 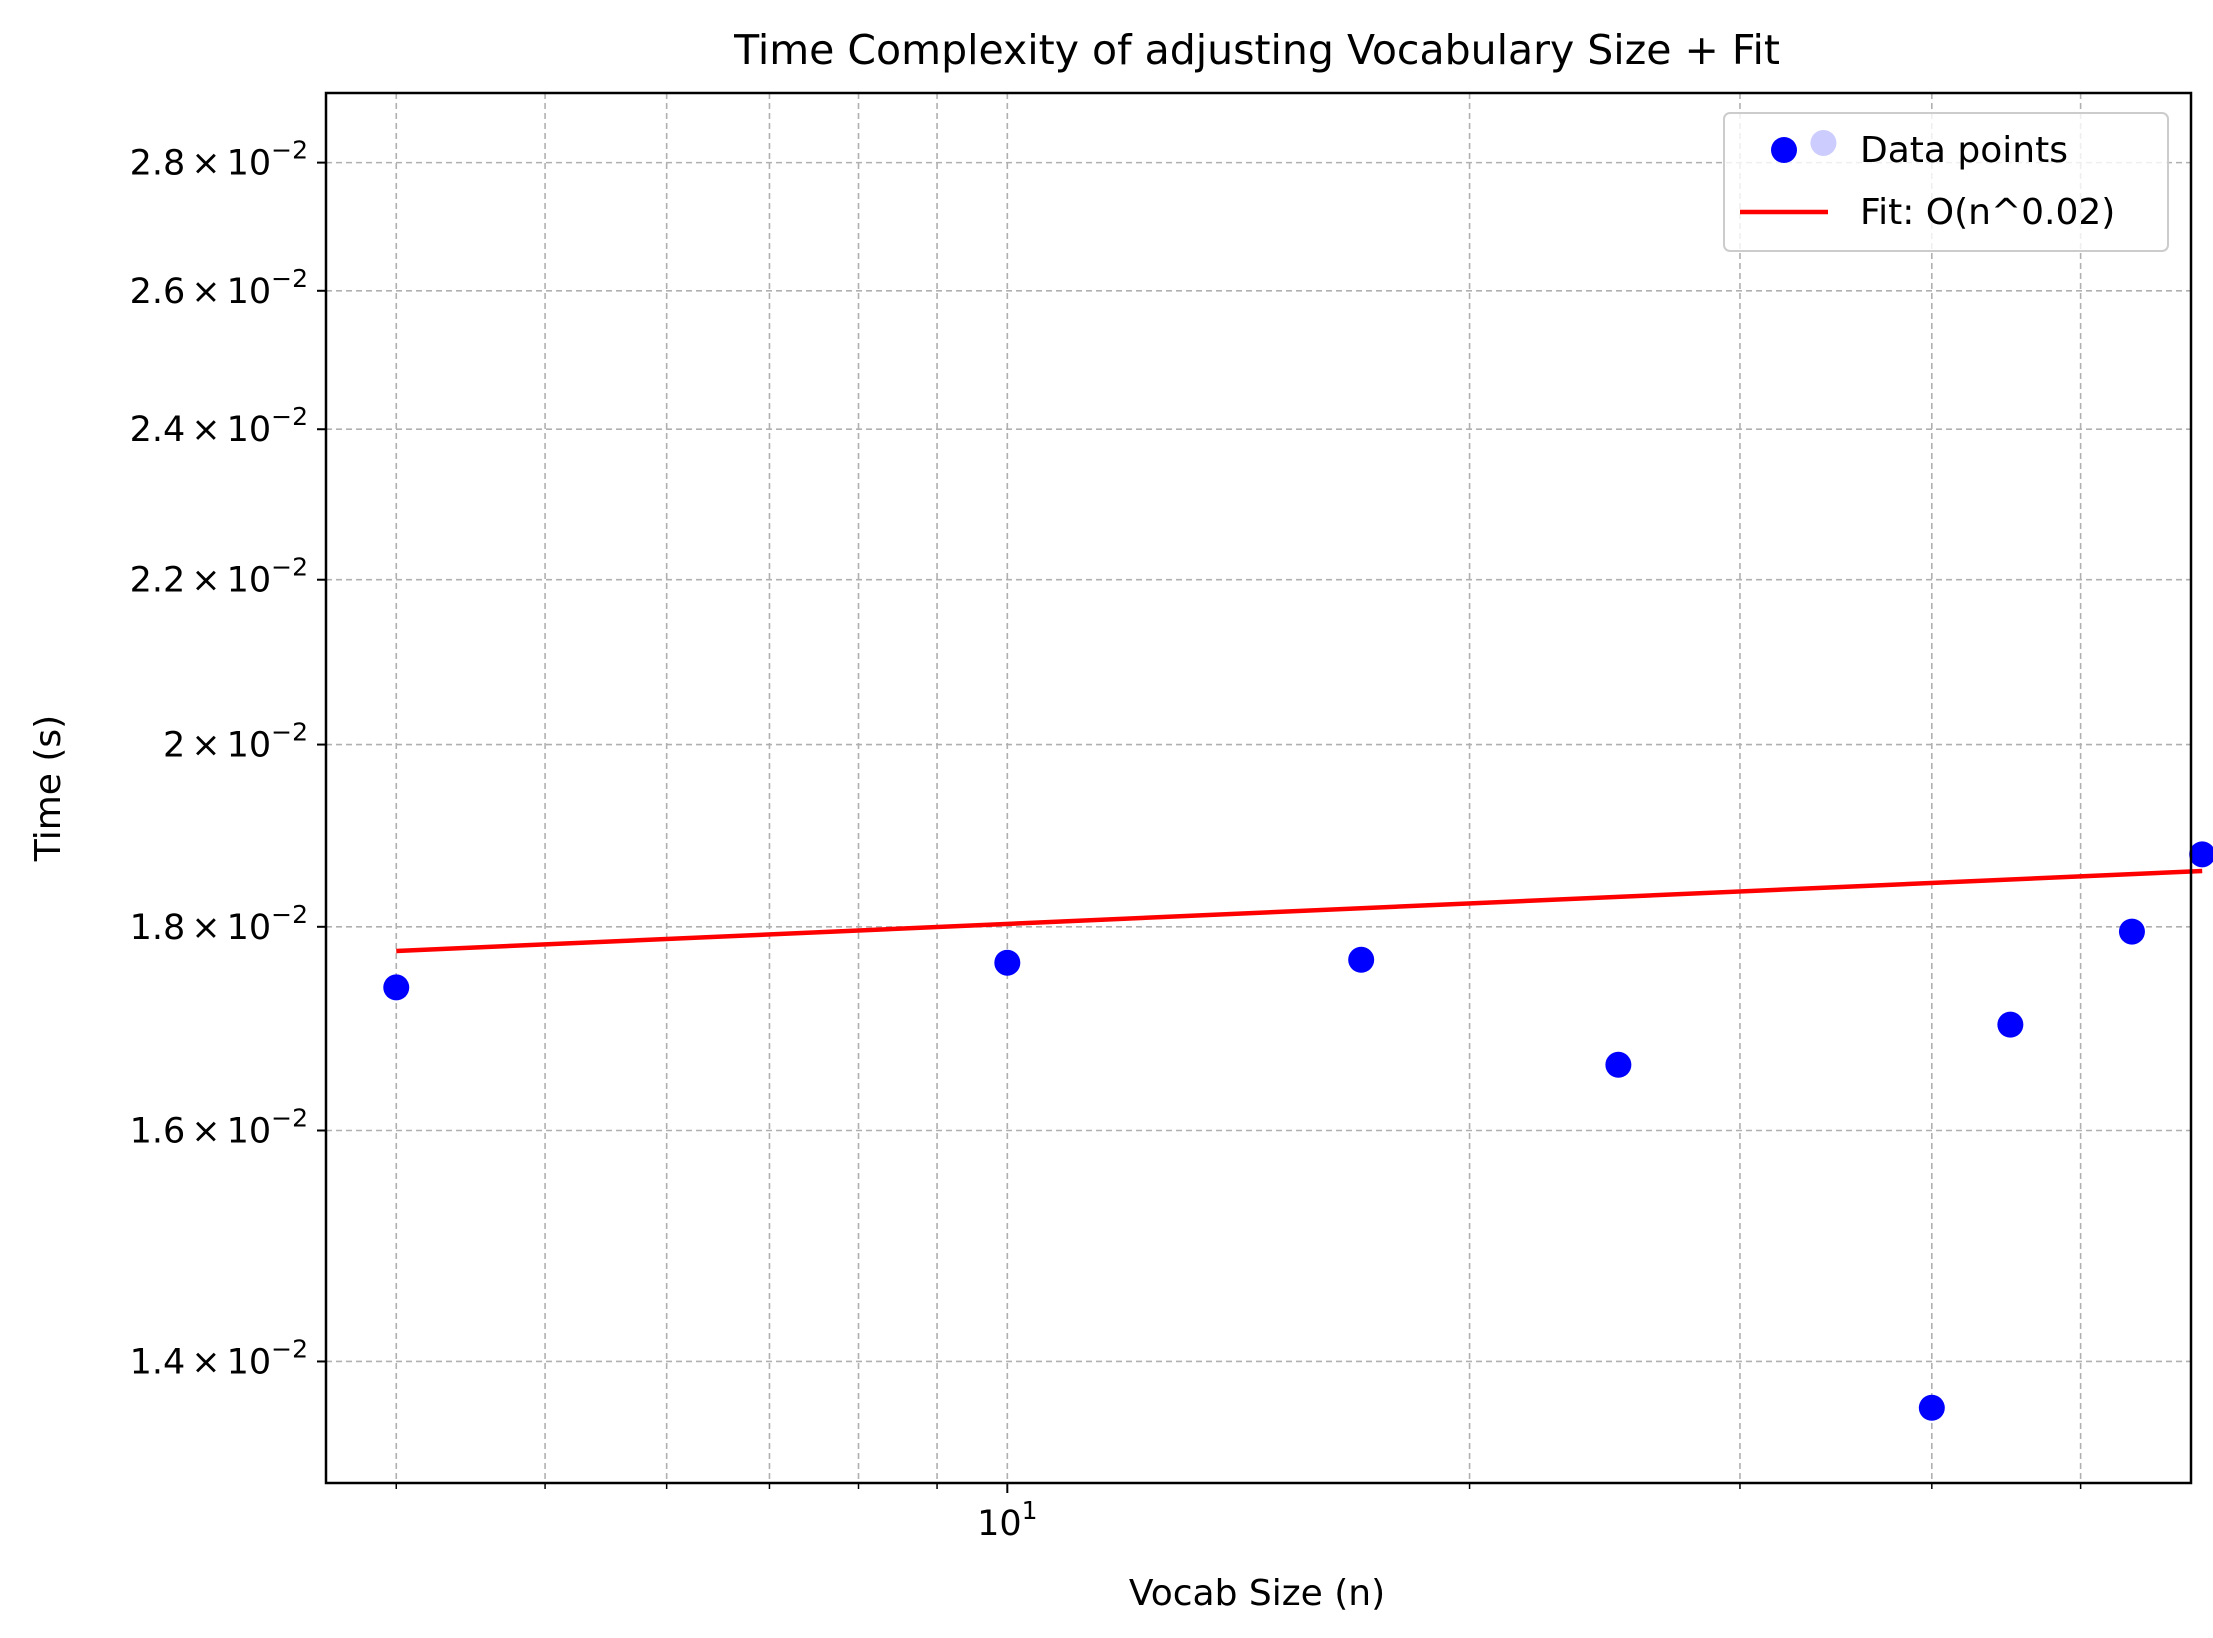 I want to click on y-tick-label: 1.4 × 10⁻², so click(x=219, y=1358).